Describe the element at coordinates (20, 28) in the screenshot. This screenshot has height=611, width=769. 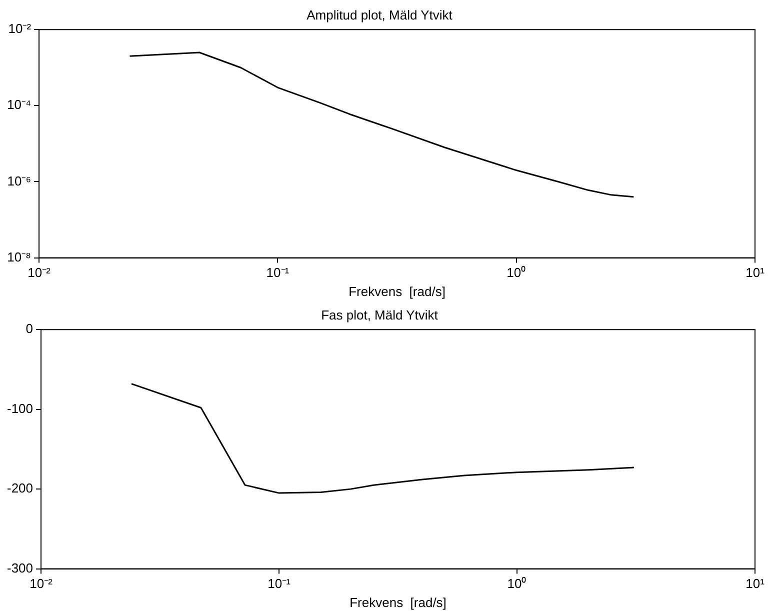
I see `y-tick-label: 10⁻²` at that location.